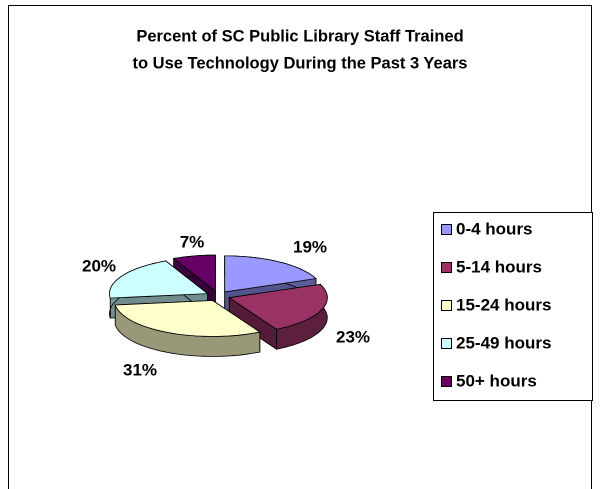  I want to click on data-label: 20%, so click(99, 265).